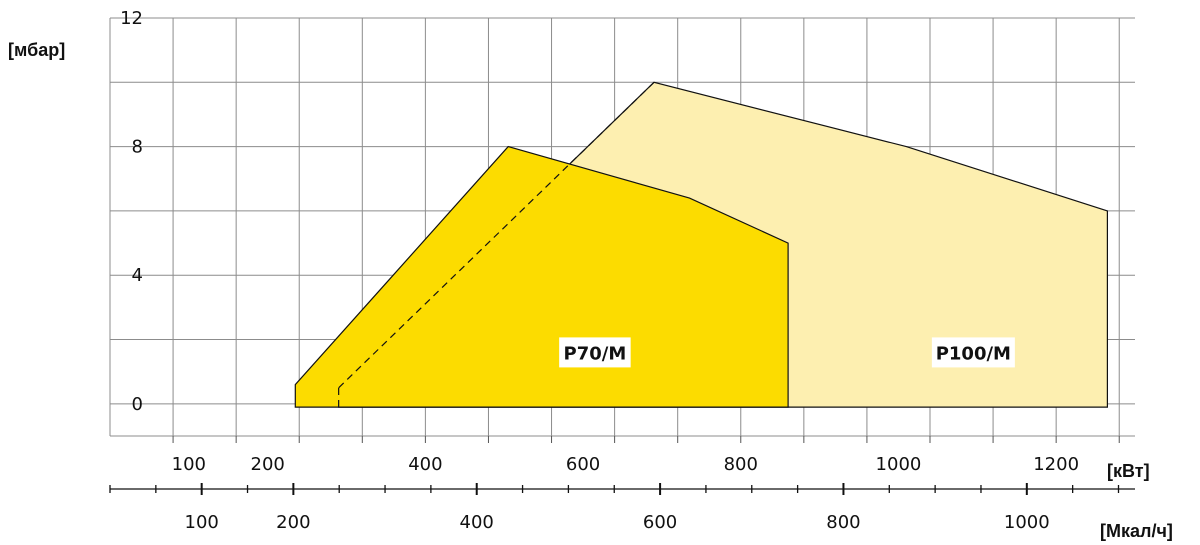  Describe the element at coordinates (660, 522) in the screenshot. I see `x2-tick-label: 600` at that location.